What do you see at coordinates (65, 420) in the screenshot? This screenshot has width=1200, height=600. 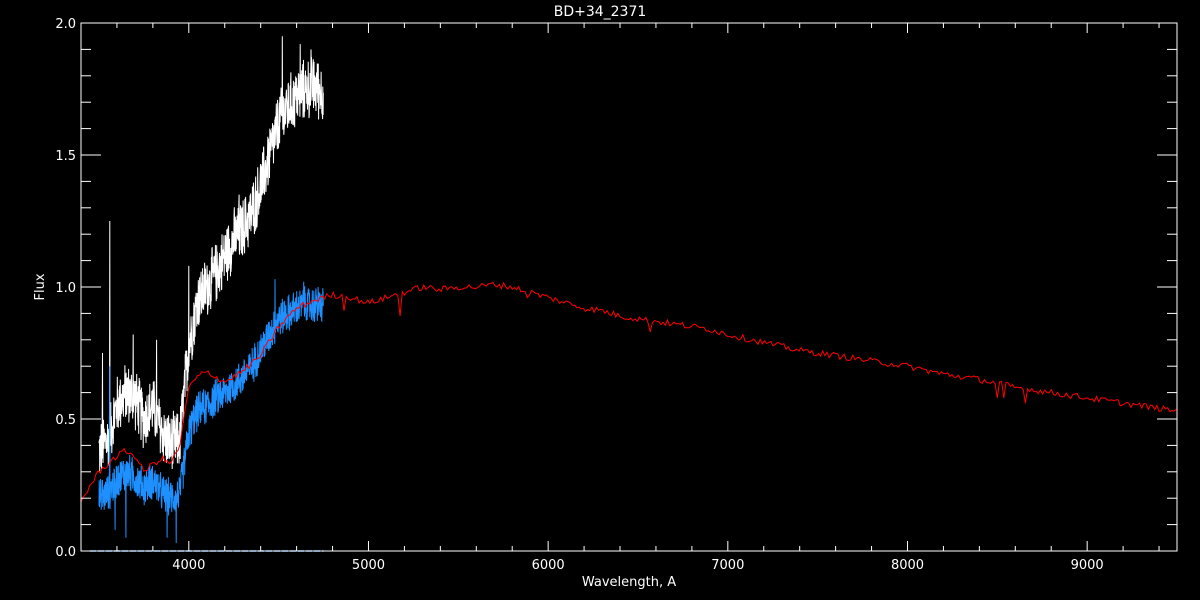 I see `y-tick-label: 0.5` at bounding box center [65, 420].